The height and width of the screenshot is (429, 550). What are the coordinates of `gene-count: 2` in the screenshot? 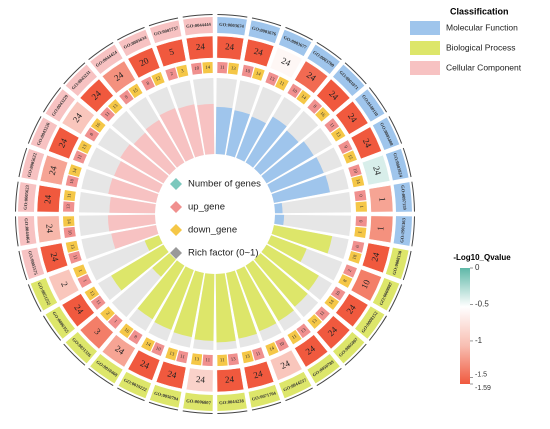 It's located at (64, 284).